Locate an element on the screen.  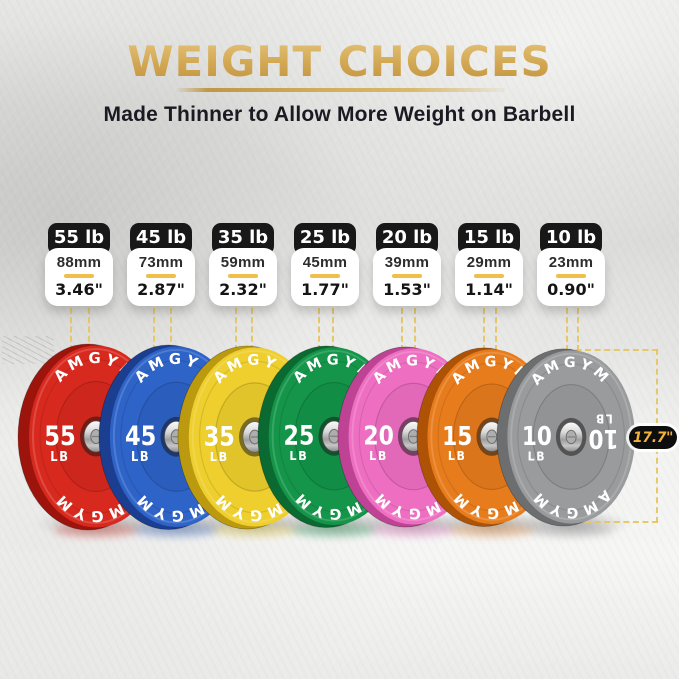
thickness-card: 20 lb 39mm 1.53" is located at coordinates (407, 264).